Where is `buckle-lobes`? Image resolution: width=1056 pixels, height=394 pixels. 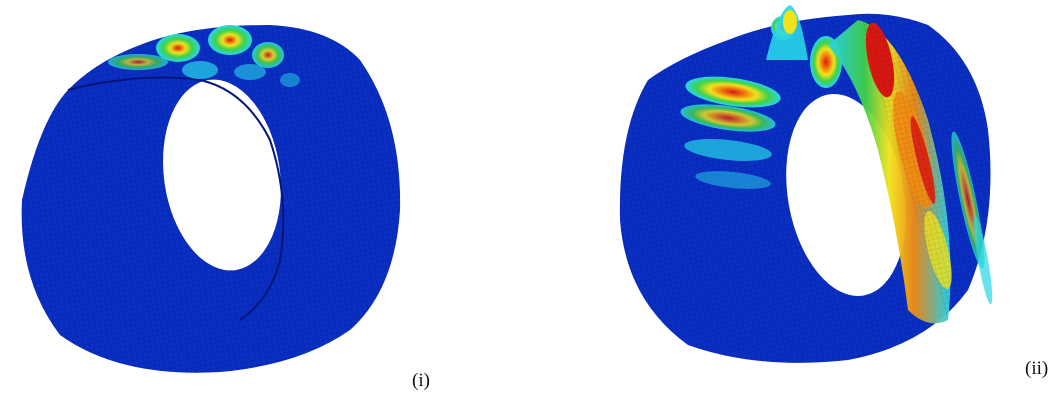 buckle-lobes is located at coordinates (204, 56).